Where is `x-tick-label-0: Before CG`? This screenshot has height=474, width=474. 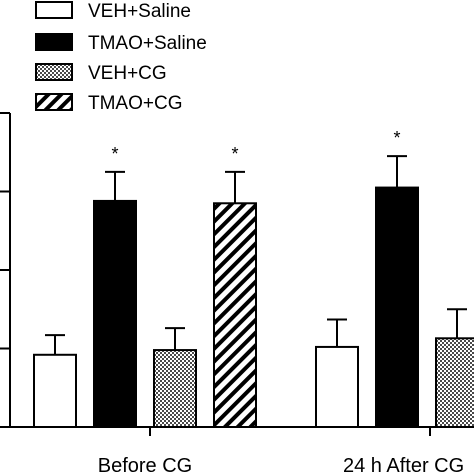
x-tick-label-0: Before CG is located at coordinates (145, 464).